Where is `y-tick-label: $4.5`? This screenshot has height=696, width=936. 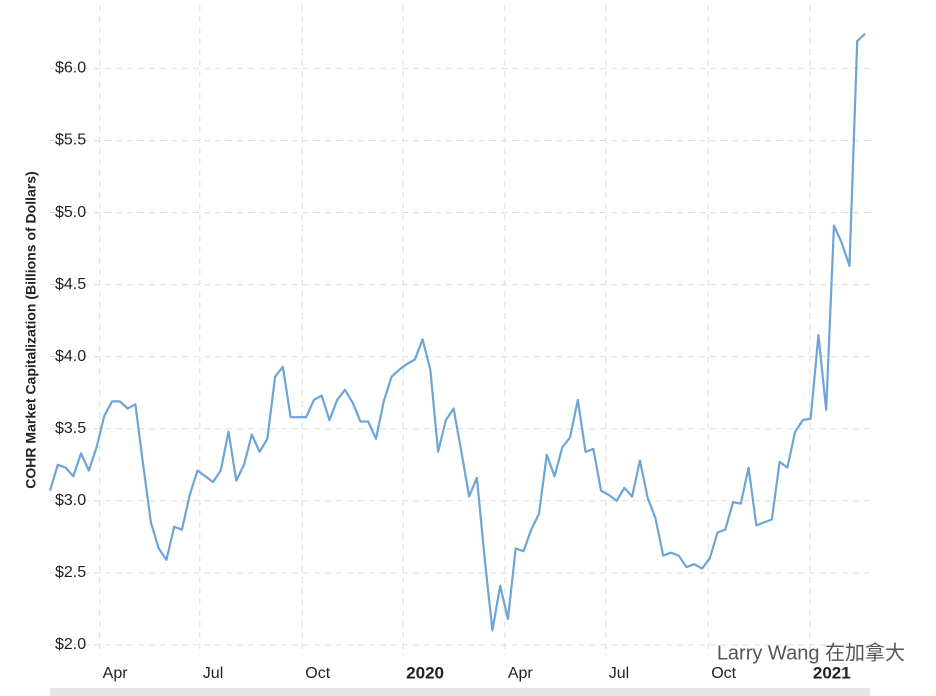
y-tick-label: $4.5 is located at coordinates (70, 284).